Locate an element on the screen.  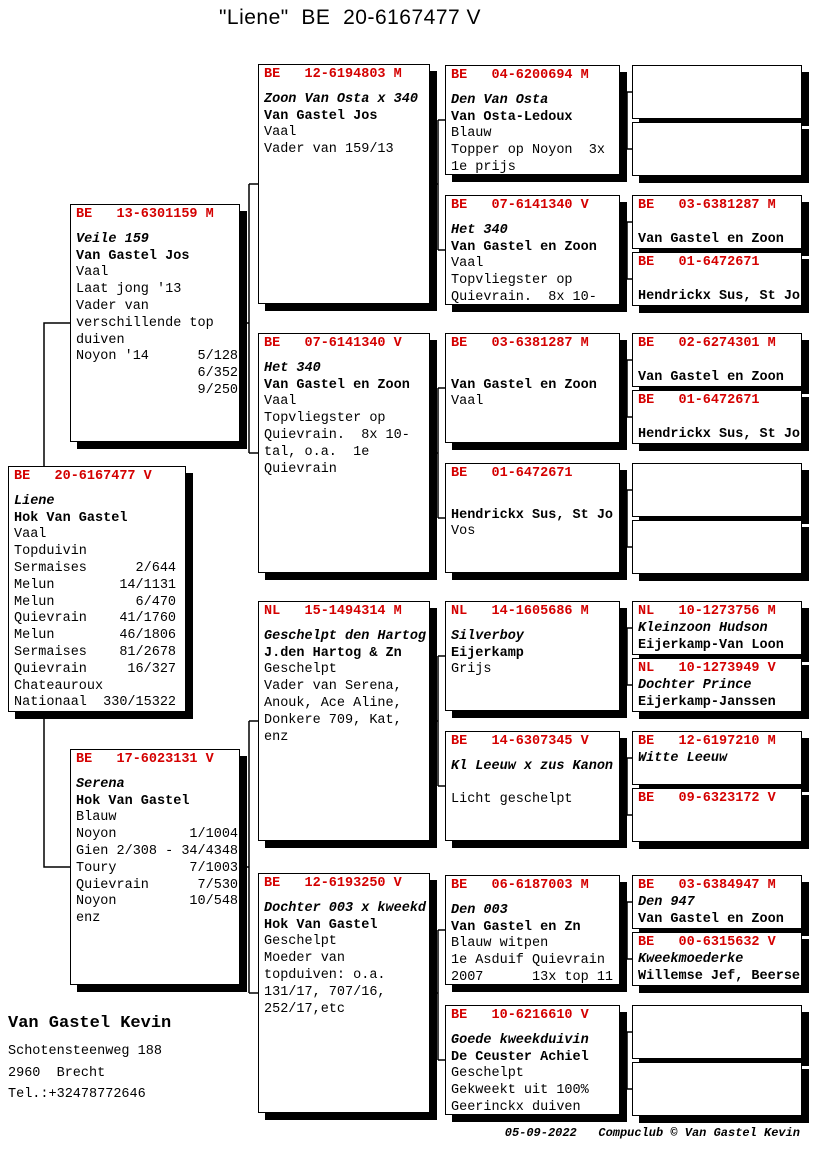
ring-number: BE 07-6141340 V is located at coordinates (333, 343).